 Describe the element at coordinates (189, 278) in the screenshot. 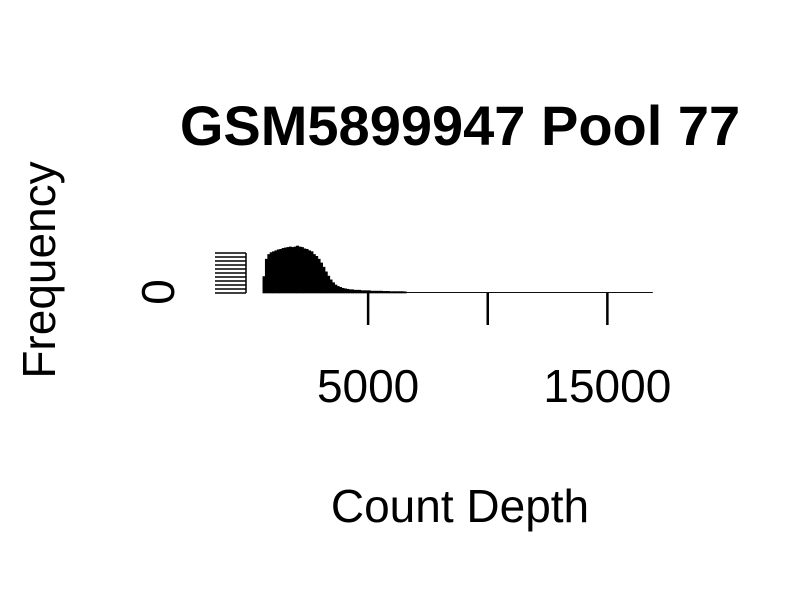

I see `y-axis: 0` at that location.